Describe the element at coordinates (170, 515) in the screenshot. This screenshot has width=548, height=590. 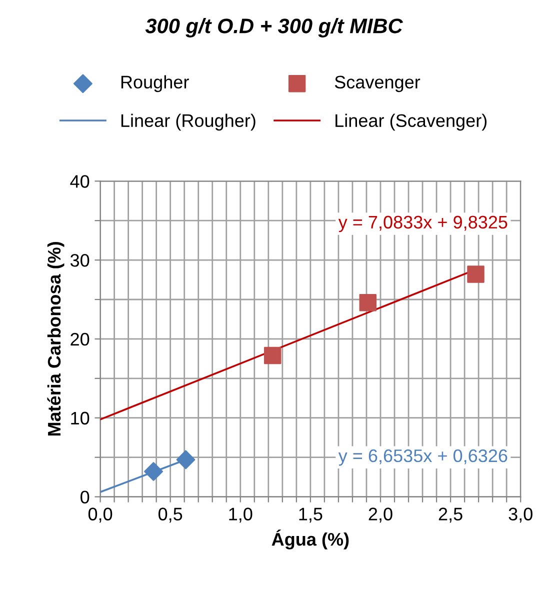
I see `x-tick-label: 0,5` at that location.